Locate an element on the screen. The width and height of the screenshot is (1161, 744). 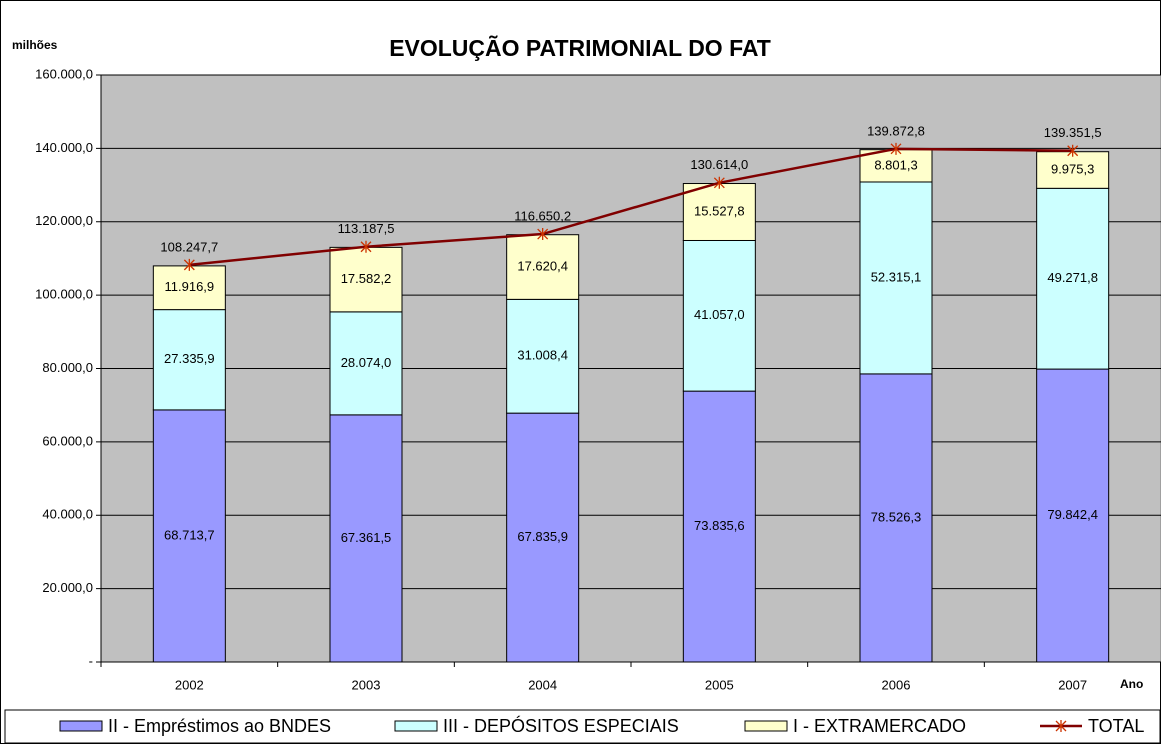
data-label: 116.650,2 is located at coordinates (542, 215).